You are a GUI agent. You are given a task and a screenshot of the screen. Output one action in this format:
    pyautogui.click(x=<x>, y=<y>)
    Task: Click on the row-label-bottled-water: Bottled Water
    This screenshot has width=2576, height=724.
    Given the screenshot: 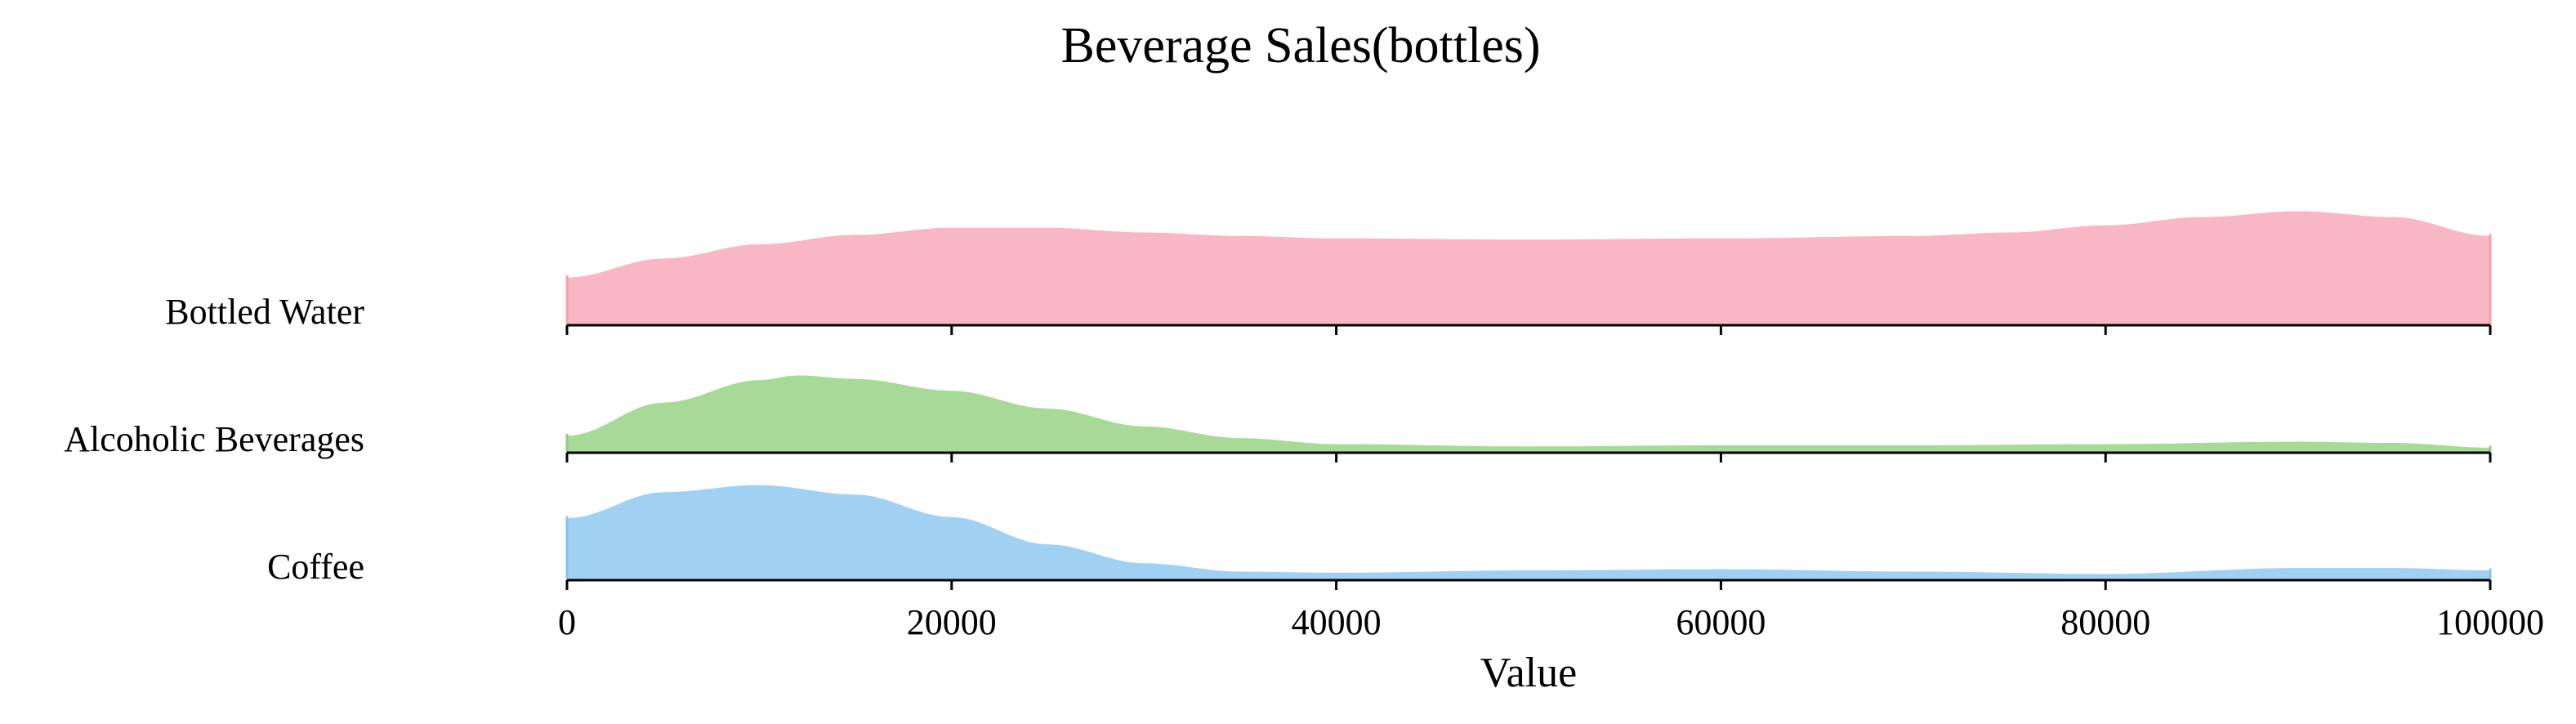 What is the action you would take?
    pyautogui.click(x=264, y=312)
    